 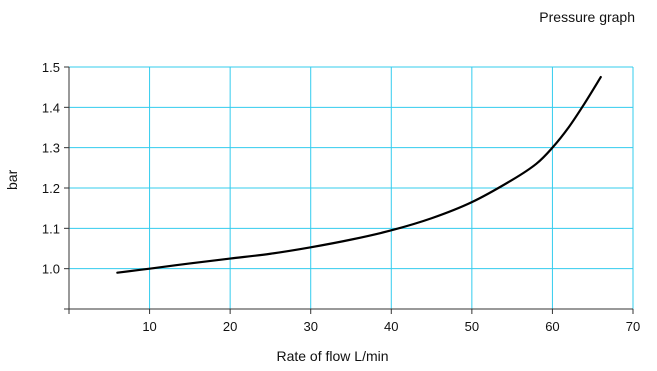 I want to click on y-tick-label: 1.2, so click(x=51, y=188).